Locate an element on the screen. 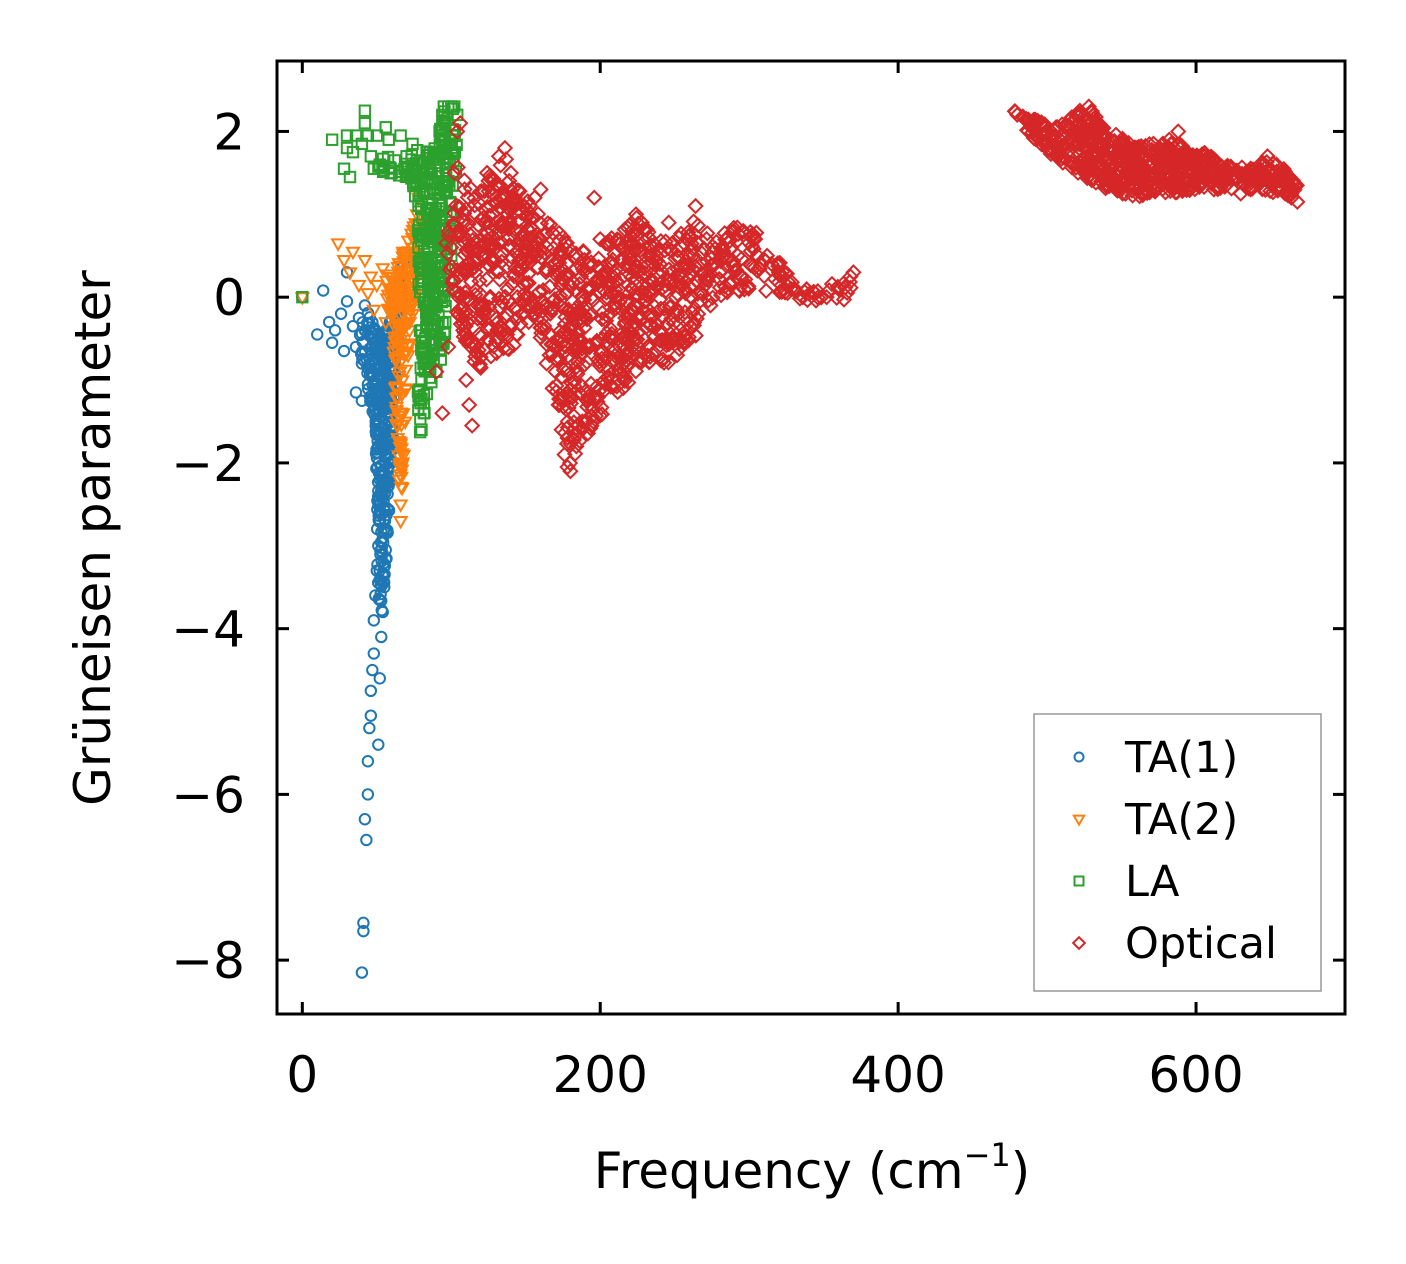 The height and width of the screenshot is (1264, 1406). y-tick-label: 2 is located at coordinates (229, 132).